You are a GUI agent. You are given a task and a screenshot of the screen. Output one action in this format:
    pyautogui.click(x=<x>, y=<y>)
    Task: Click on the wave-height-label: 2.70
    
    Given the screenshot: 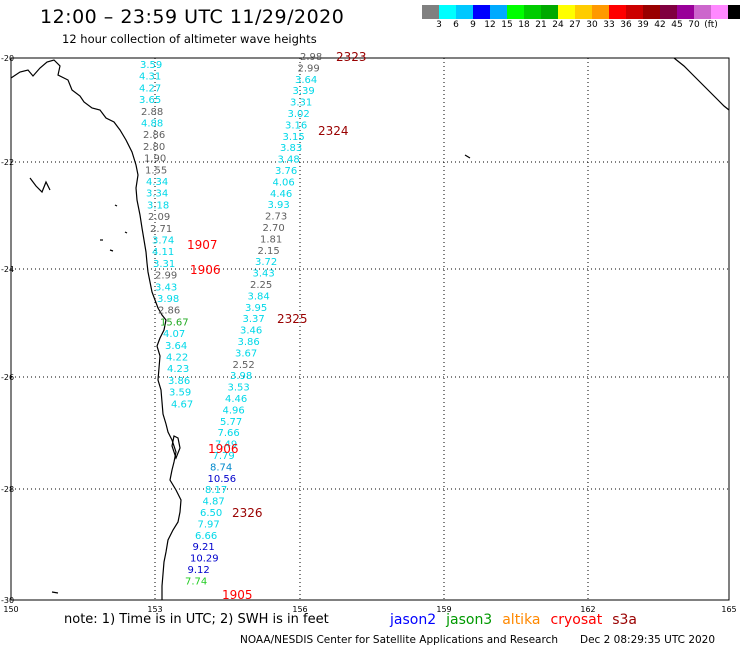 What is the action you would take?
    pyautogui.click(x=274, y=228)
    